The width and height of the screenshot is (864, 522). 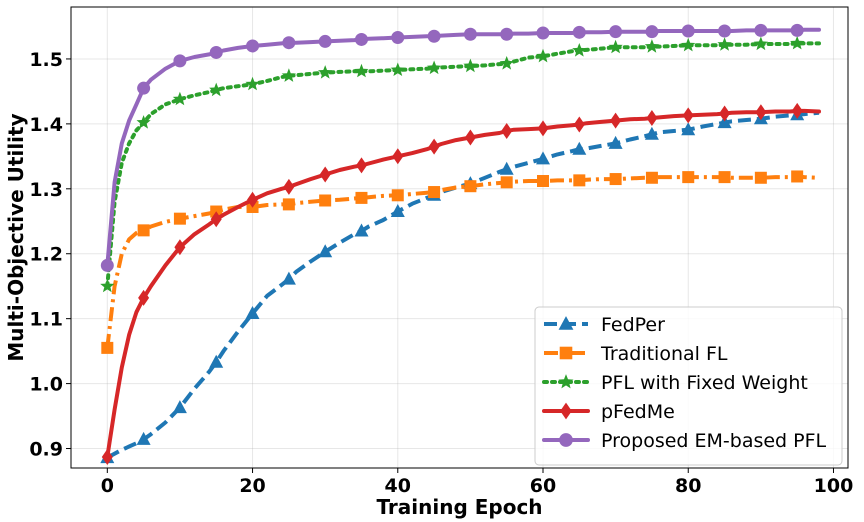 What do you see at coordinates (543, 486) in the screenshot?
I see `x-tick-label: 60` at bounding box center [543, 486].